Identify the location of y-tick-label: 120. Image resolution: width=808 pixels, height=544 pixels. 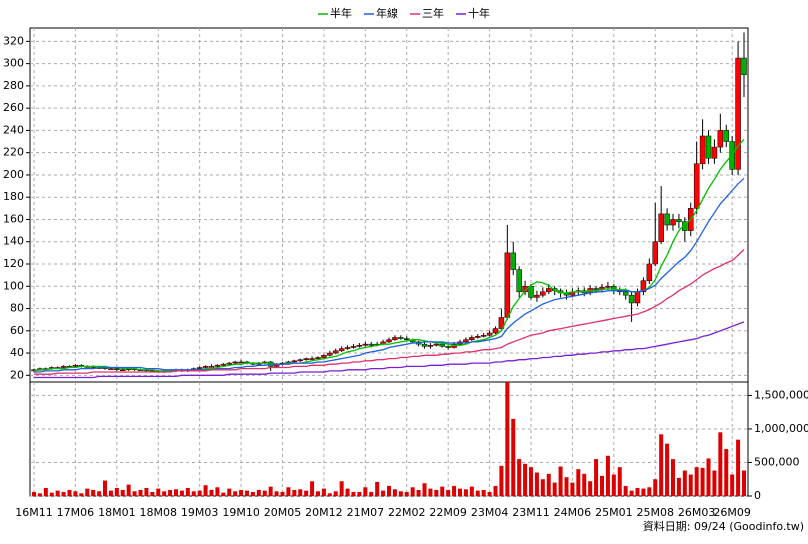
(13, 263).